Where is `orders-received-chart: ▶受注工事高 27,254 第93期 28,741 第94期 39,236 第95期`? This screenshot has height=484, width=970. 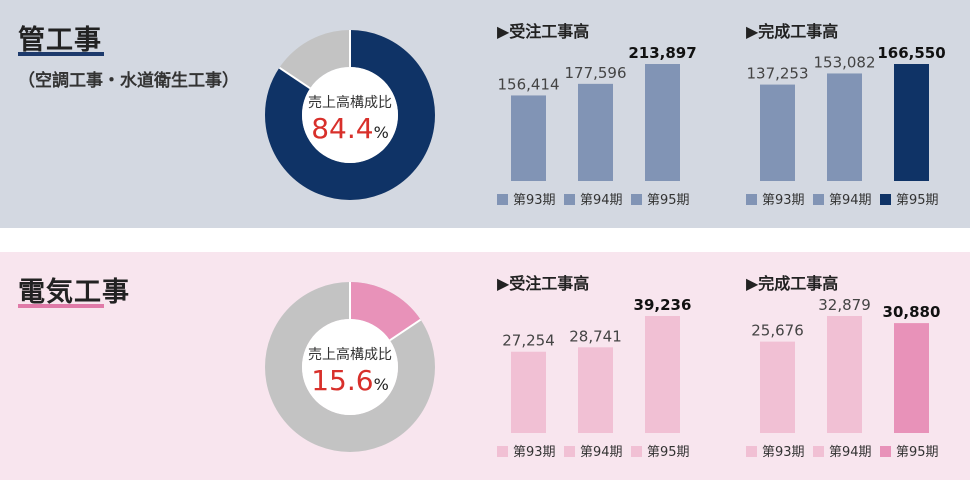
orders-received-chart: ▶受注工事高 27,254 第93期 28,741 第94期 39,236 第95期 is located at coordinates (597, 370).